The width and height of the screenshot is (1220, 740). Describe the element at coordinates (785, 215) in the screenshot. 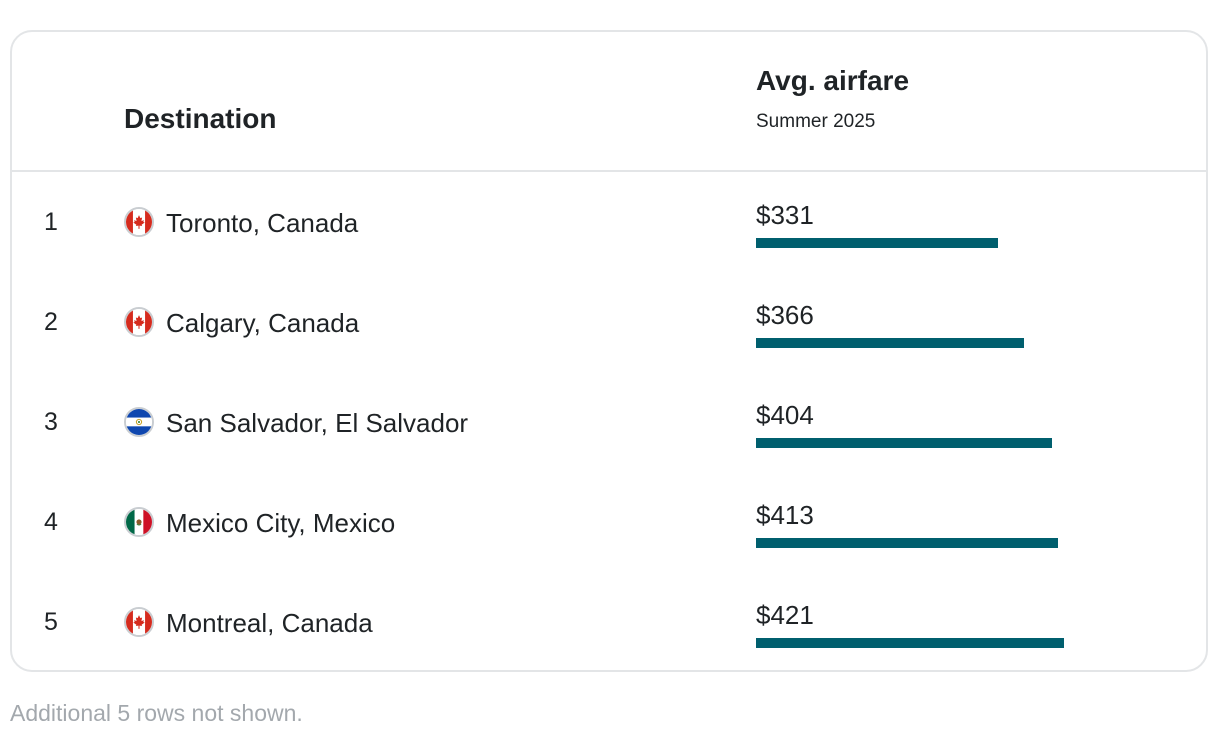

I see `airfare-value-label: $331` at that location.